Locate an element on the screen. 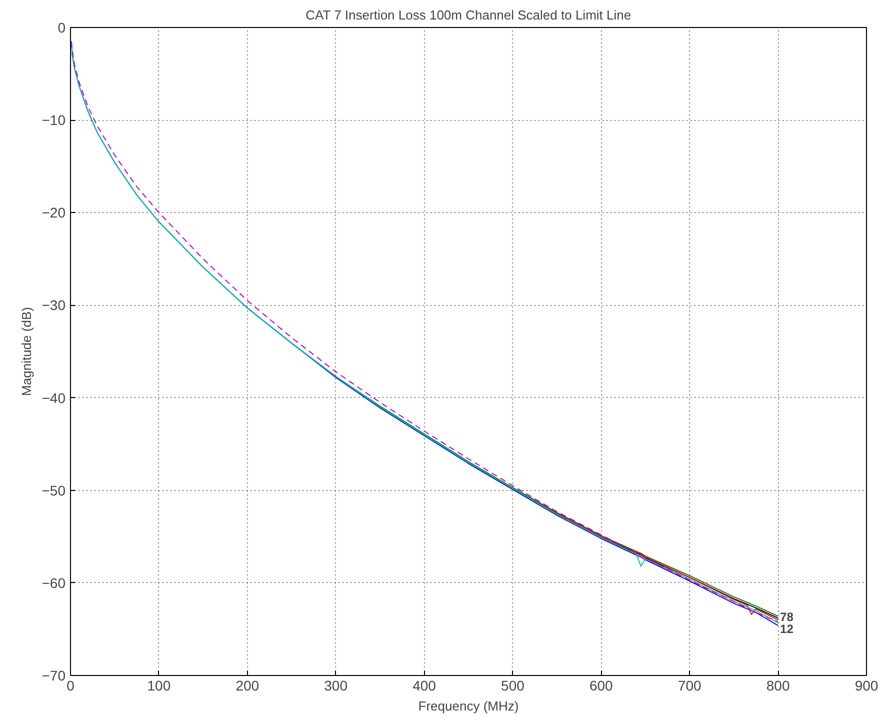 The height and width of the screenshot is (716, 882). y-tick-label: −40 is located at coordinates (54, 398).